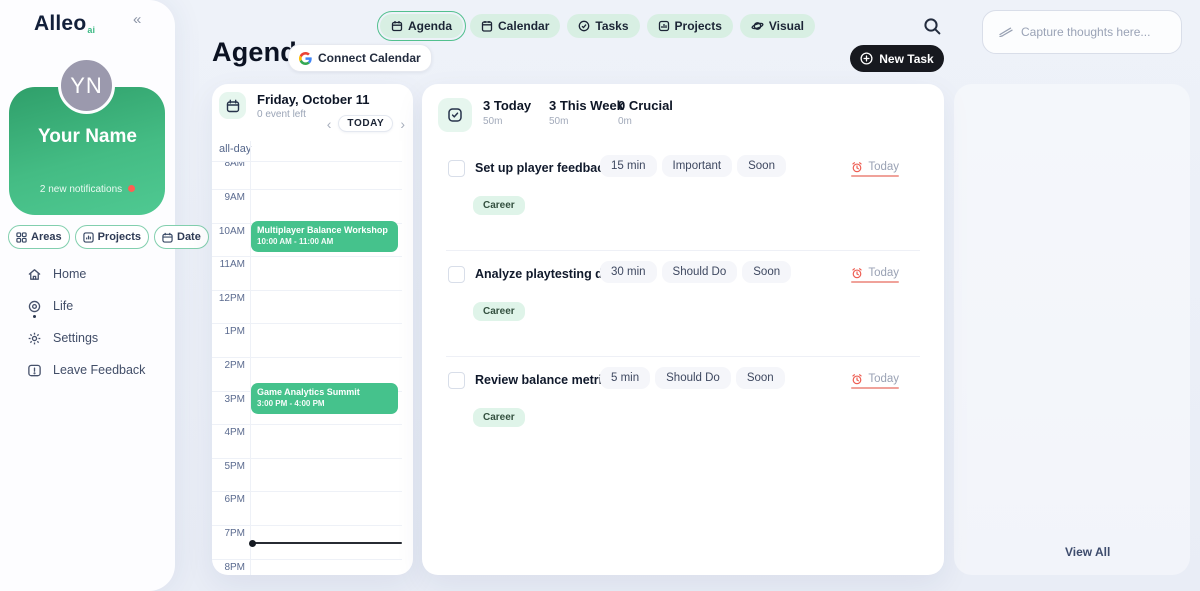 Image resolution: width=1200 pixels, height=591 pixels. What do you see at coordinates (625, 378) in the screenshot?
I see `duration-chip: 5 min` at bounding box center [625, 378].